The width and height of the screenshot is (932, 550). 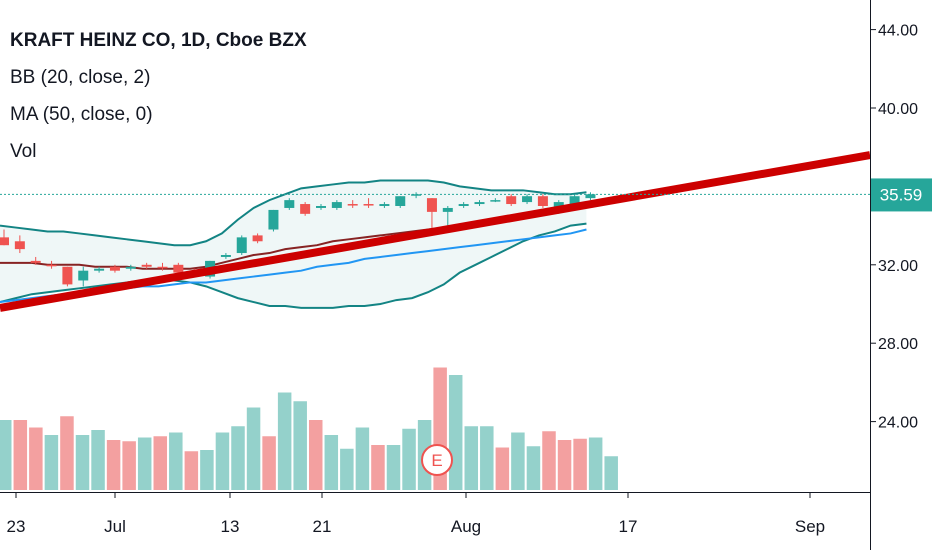 I want to click on price-tick-label: 32.00, so click(x=898, y=266).